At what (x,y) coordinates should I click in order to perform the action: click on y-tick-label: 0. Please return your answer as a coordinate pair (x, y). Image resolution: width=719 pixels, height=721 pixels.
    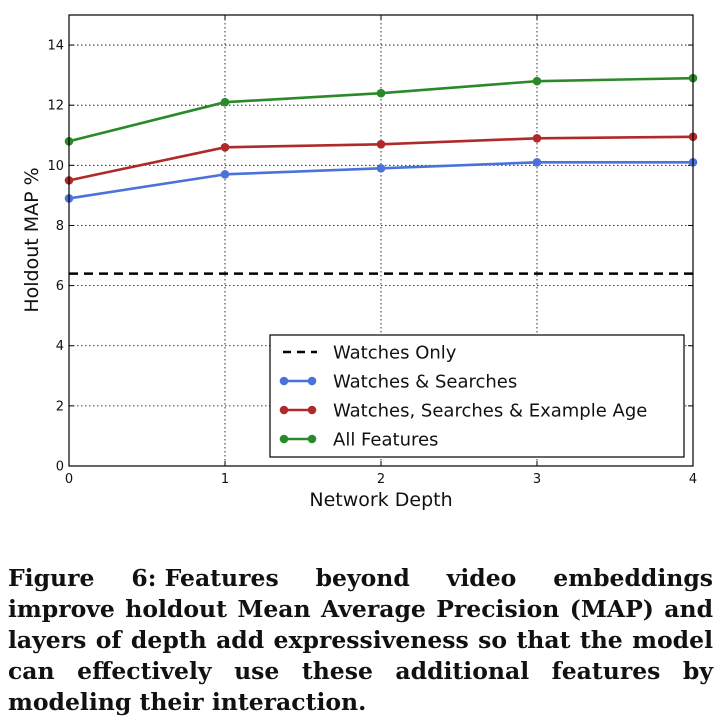
    Looking at the image, I should click on (60, 467).